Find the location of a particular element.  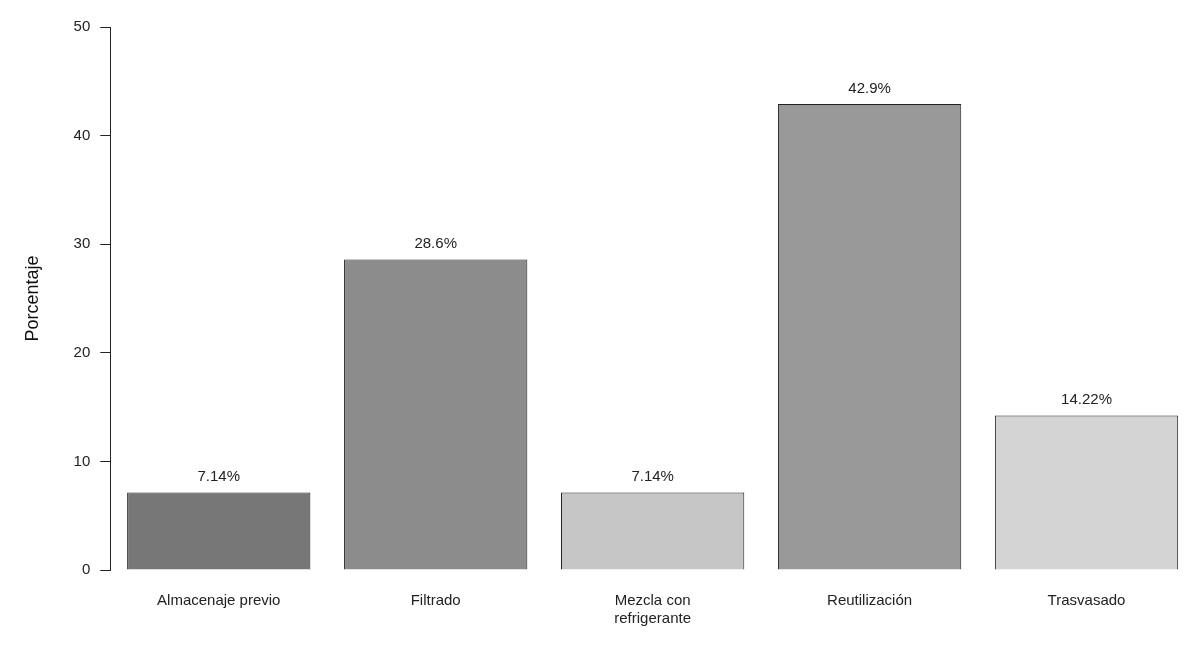

x-tick-label: Reutilización is located at coordinates (870, 600).